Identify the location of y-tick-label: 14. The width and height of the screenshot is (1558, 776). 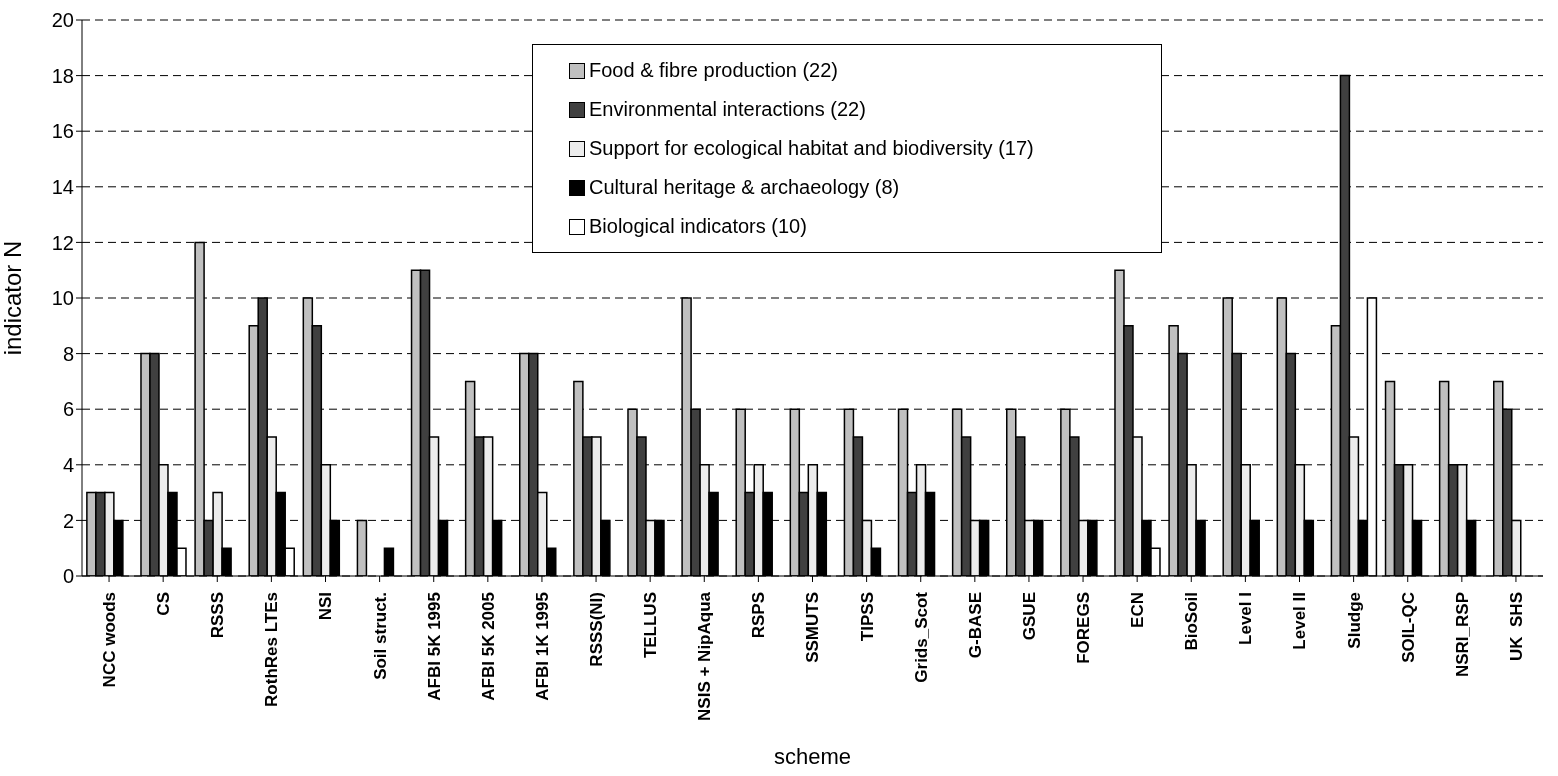
(62, 186).